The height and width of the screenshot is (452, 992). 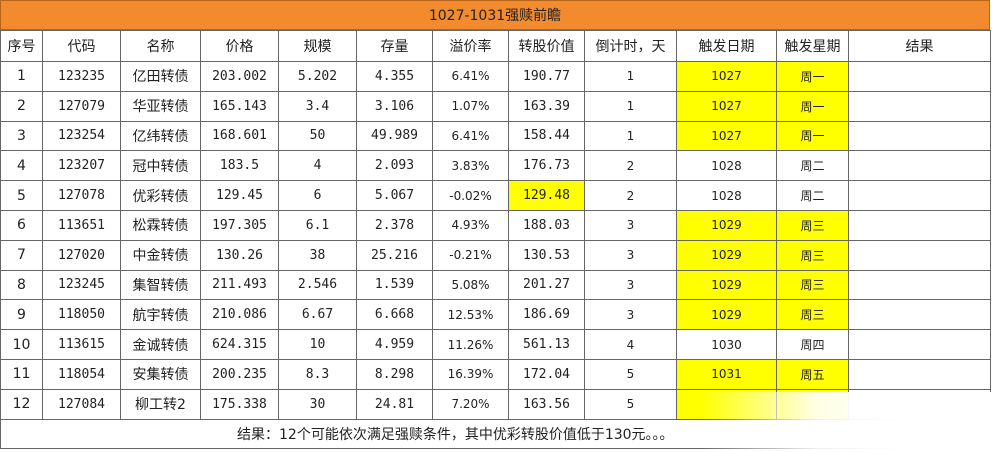 What do you see at coordinates (160, 315) in the screenshot?
I see `cell-name: 航宇转债` at bounding box center [160, 315].